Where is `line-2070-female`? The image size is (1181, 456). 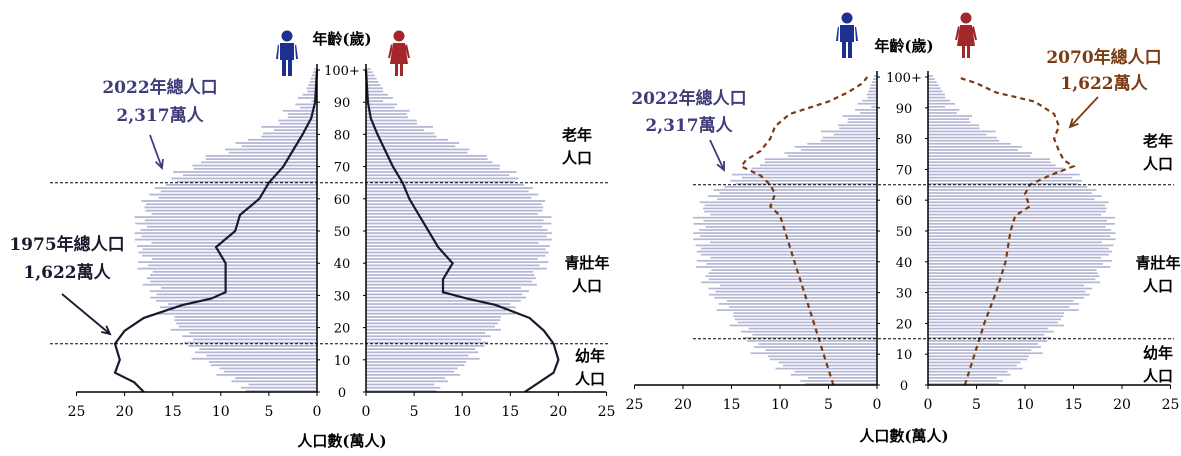
line-2070-female is located at coordinates (1016, 230).